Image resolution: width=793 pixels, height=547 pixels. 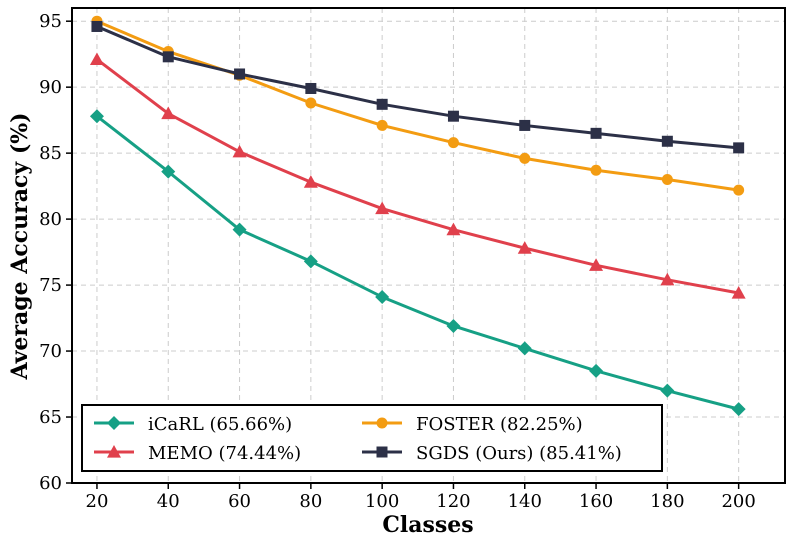 I want to click on x-tick-label: 80, so click(x=310, y=501).